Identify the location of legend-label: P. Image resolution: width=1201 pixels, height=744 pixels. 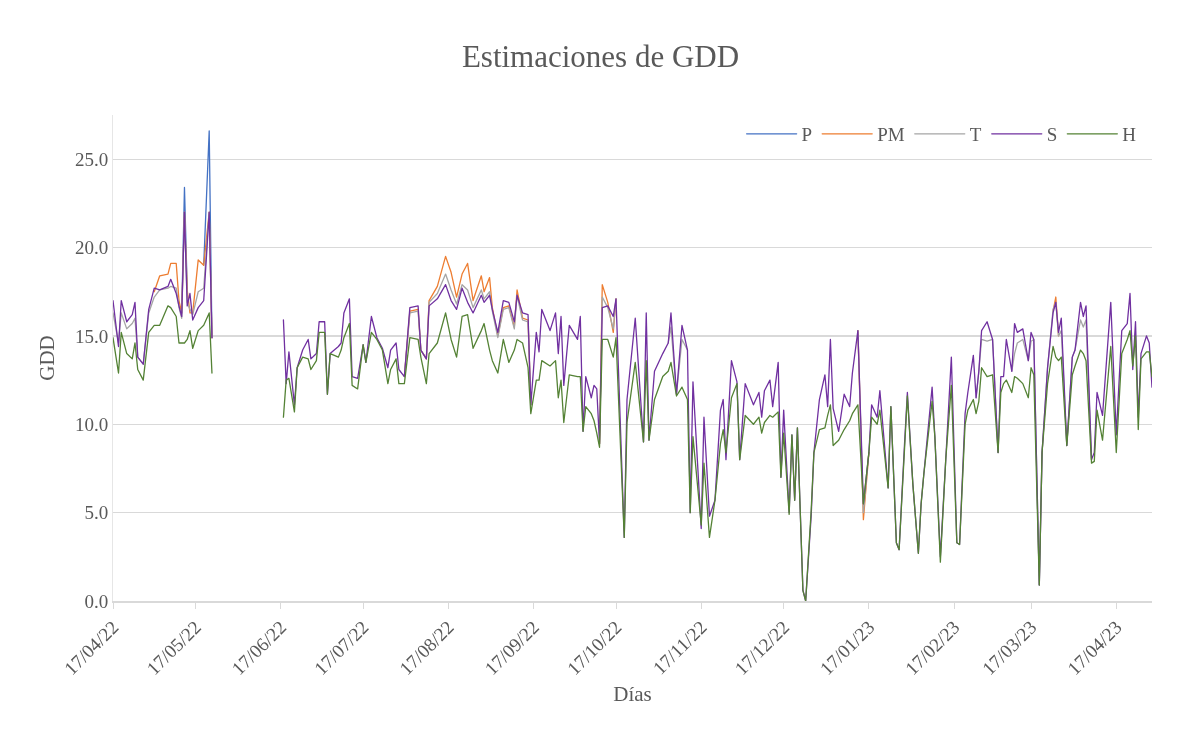
(807, 135).